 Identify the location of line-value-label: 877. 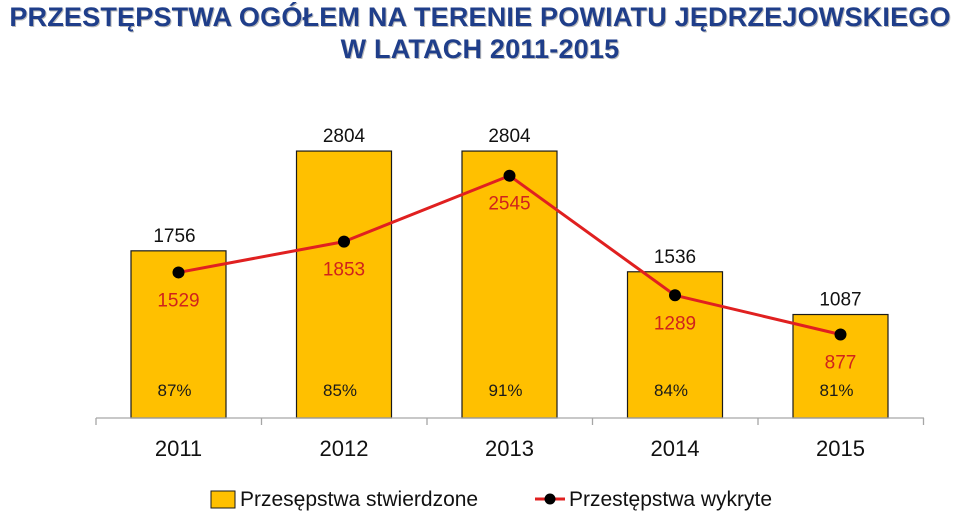
(841, 363).